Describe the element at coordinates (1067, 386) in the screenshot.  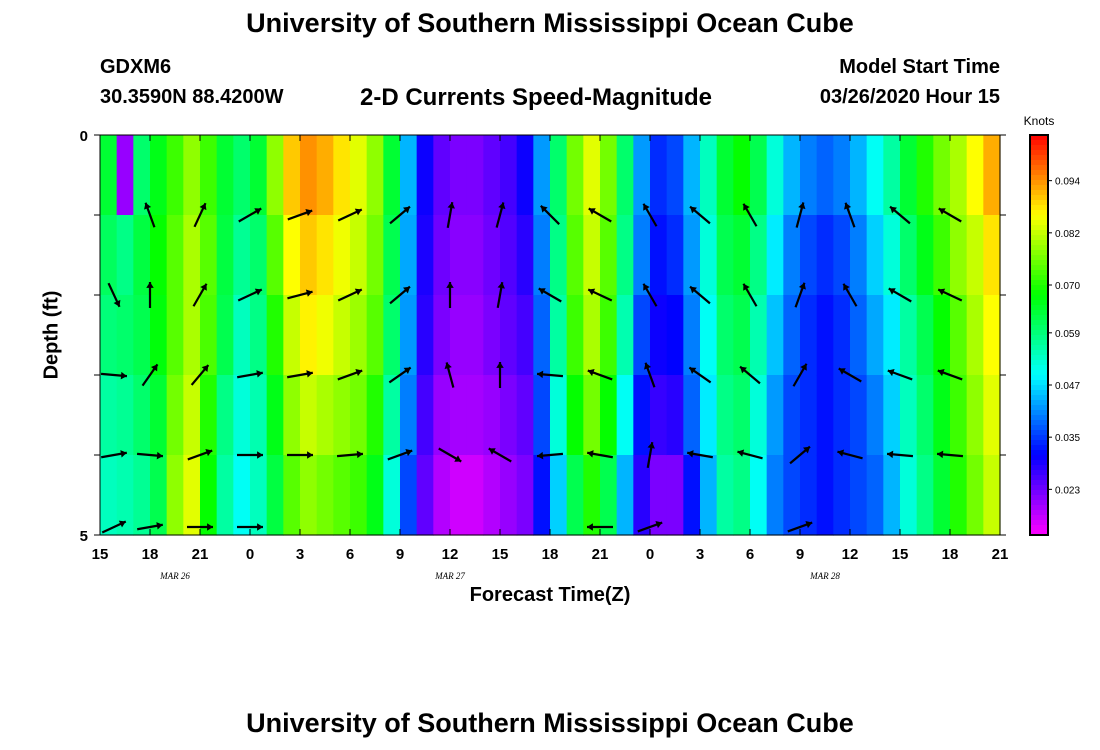
I see `colorbar-tick-label: 0.047` at that location.